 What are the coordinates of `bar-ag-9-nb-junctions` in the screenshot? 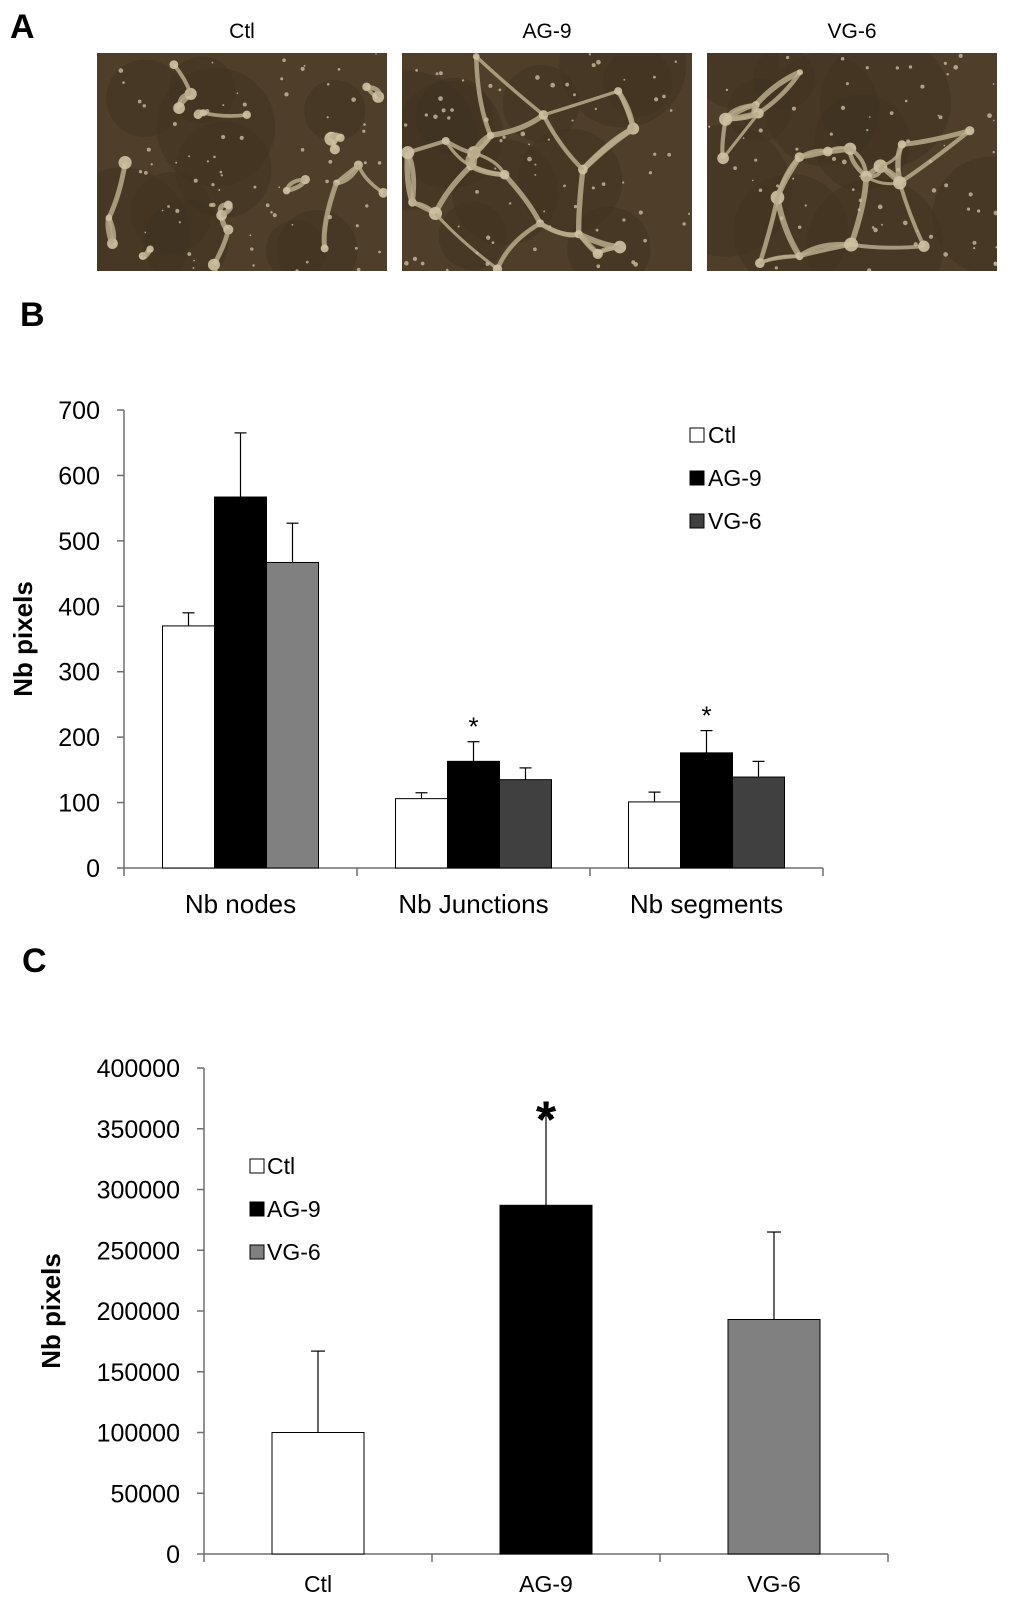 It's located at (473, 814).